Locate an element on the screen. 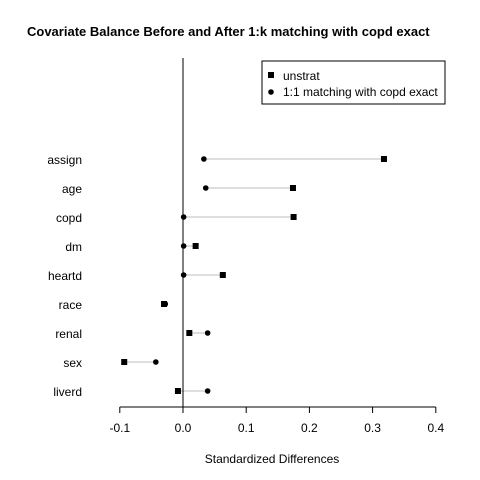 This screenshot has width=480, height=480. legend-label-matched: 1:1 matching with copd exact is located at coordinates (360, 92).